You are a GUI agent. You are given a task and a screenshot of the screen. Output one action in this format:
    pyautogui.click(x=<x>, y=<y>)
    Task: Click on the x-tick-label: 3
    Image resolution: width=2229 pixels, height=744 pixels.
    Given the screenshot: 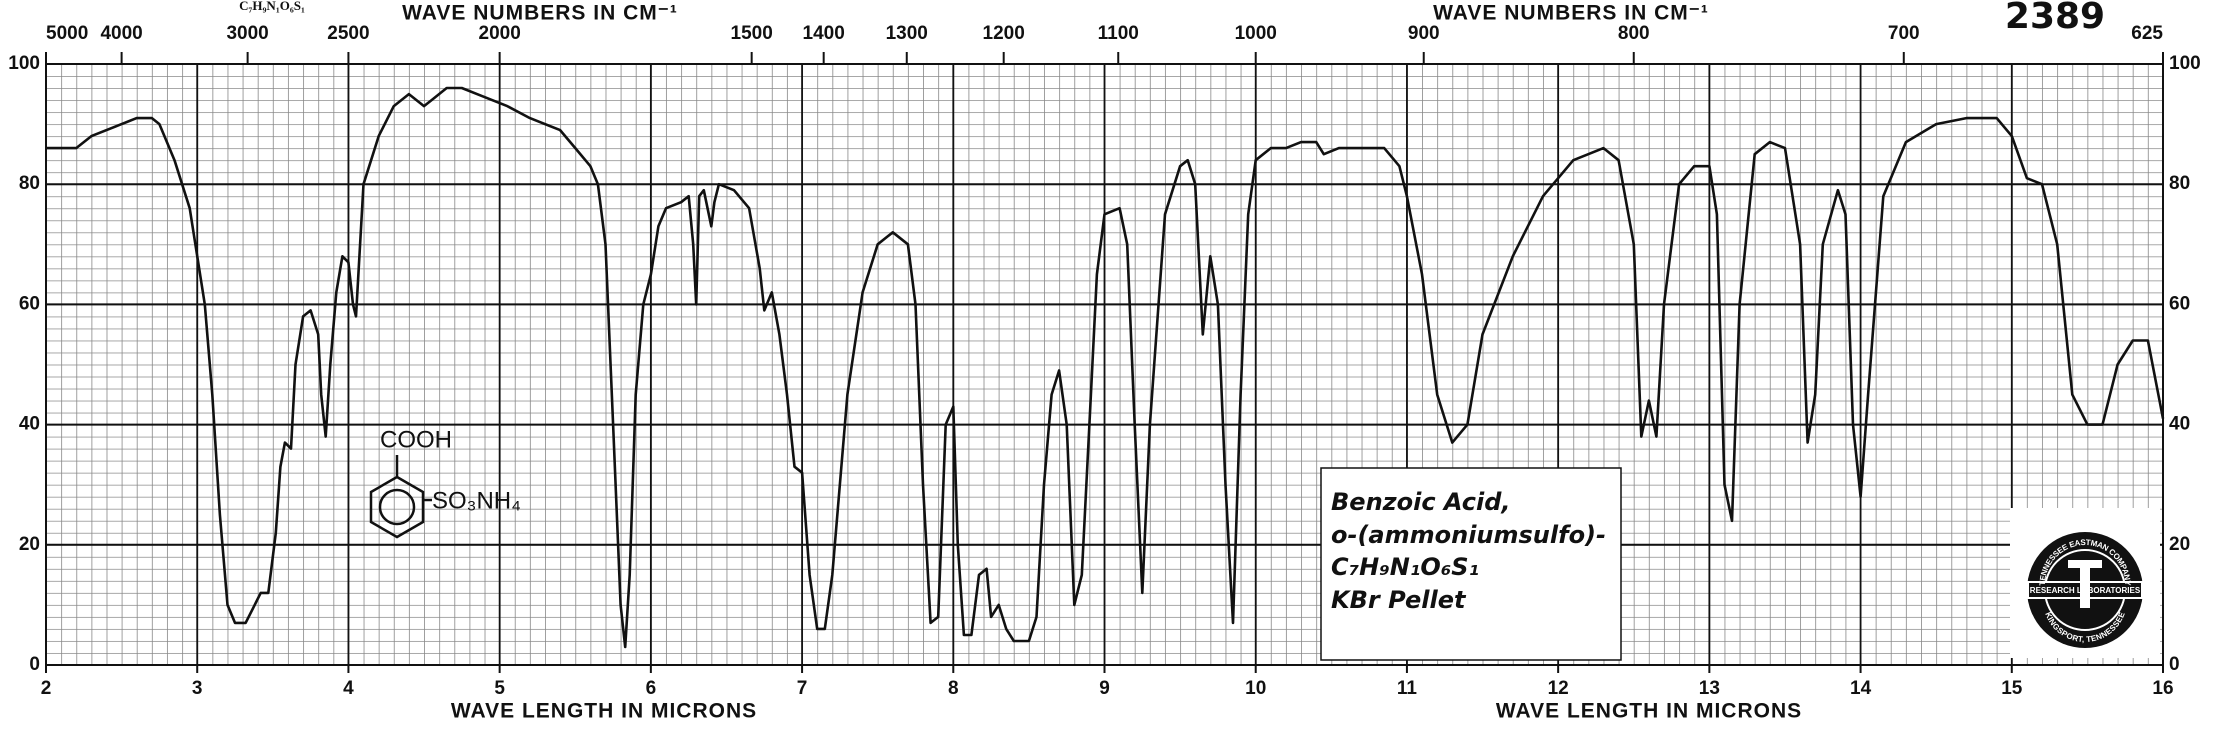 What is the action you would take?
    pyautogui.click(x=197, y=688)
    